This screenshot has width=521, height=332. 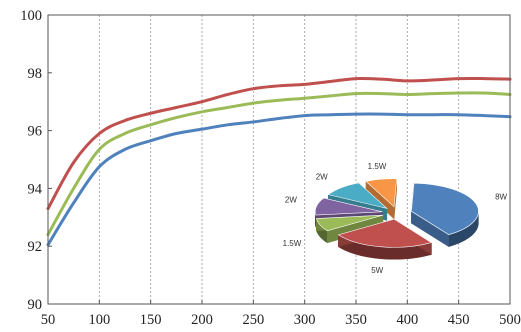 I want to click on x-tick-label-200: 200, so click(x=202, y=320).